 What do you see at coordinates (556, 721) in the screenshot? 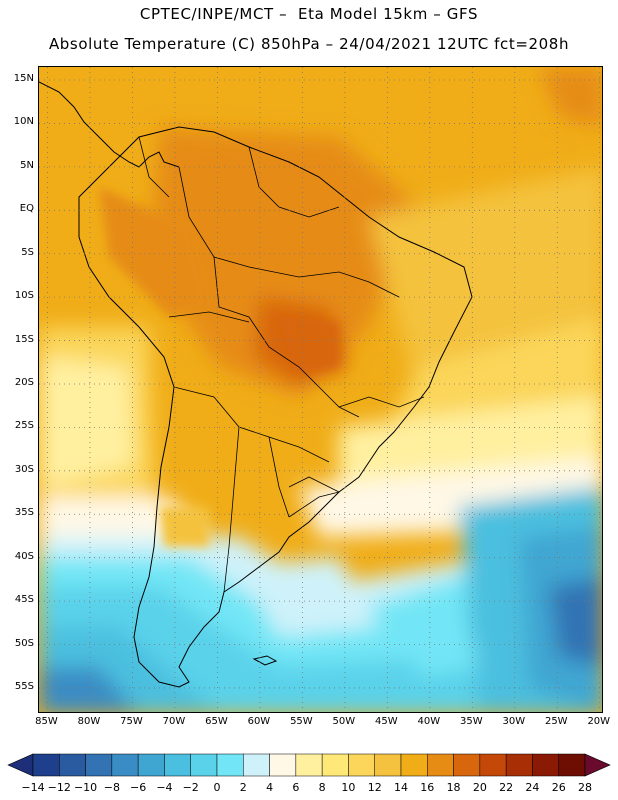
I see `longitude-tick-label: 25W` at bounding box center [556, 721].